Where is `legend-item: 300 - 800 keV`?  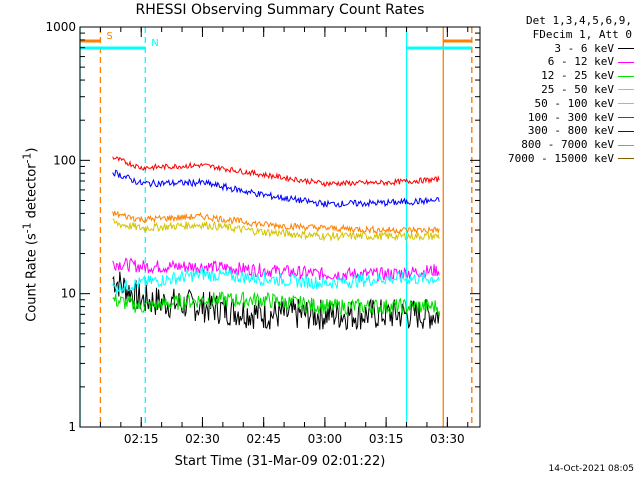 legend-item: 300 - 800 keV is located at coordinates (559, 131).